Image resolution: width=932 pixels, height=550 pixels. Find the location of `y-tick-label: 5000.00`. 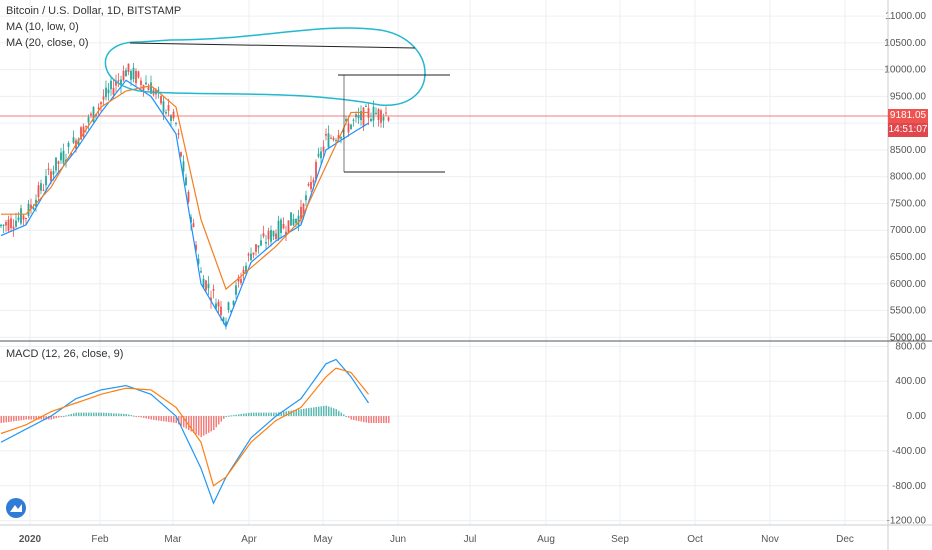

y-tick-label: 5000.00 is located at coordinates (908, 337).